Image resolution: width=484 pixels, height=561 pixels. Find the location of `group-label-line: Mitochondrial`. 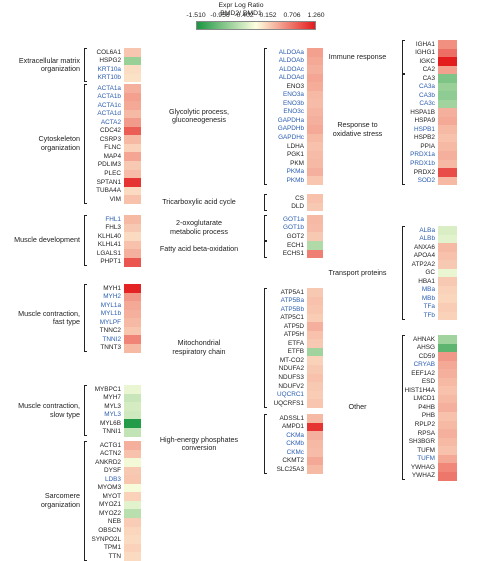

group-label-line: Mitochondrial is located at coordinates (199, 343).